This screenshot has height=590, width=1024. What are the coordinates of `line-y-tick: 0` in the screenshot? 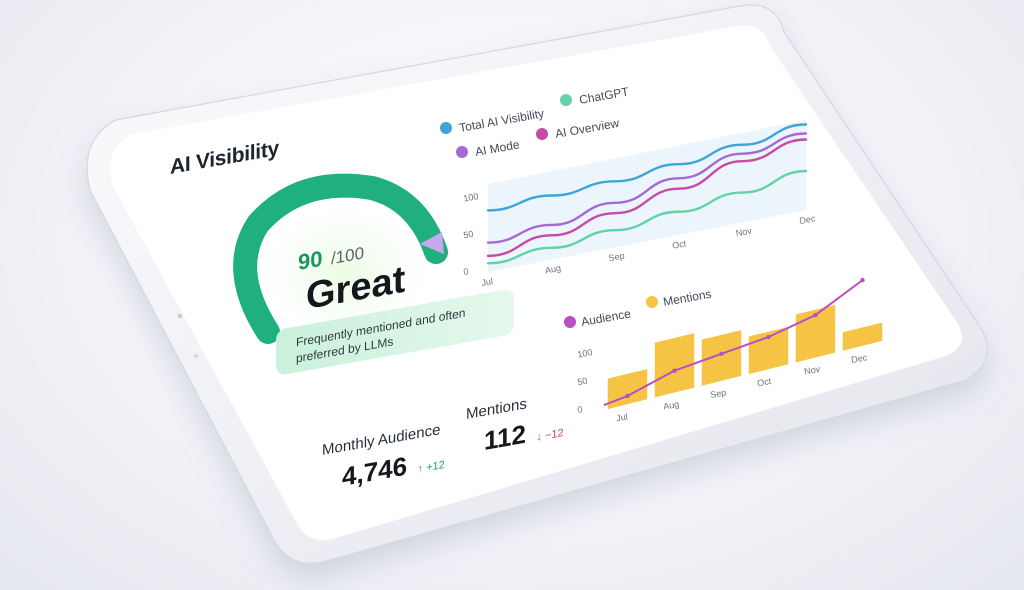 It's located at (466, 271).